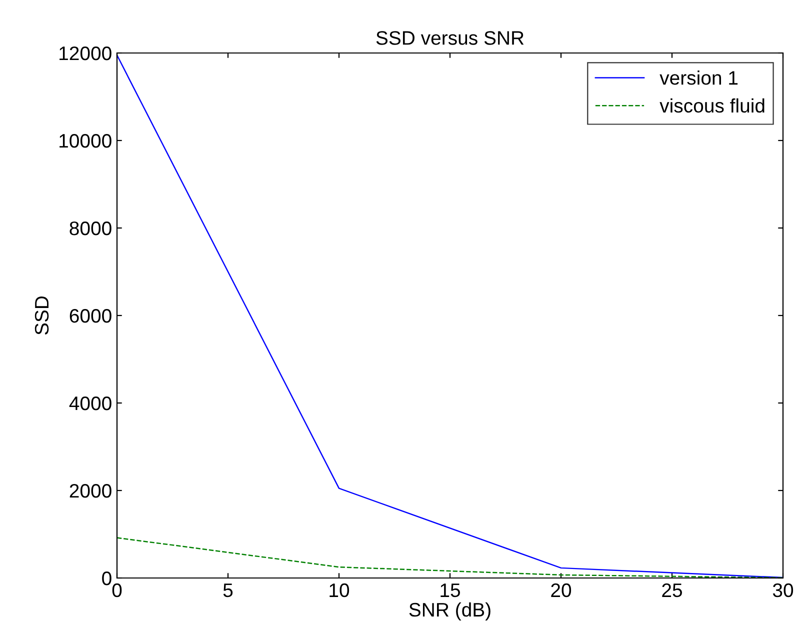  What do you see at coordinates (783, 590) in the screenshot?
I see `x-tick-label: 30` at bounding box center [783, 590].